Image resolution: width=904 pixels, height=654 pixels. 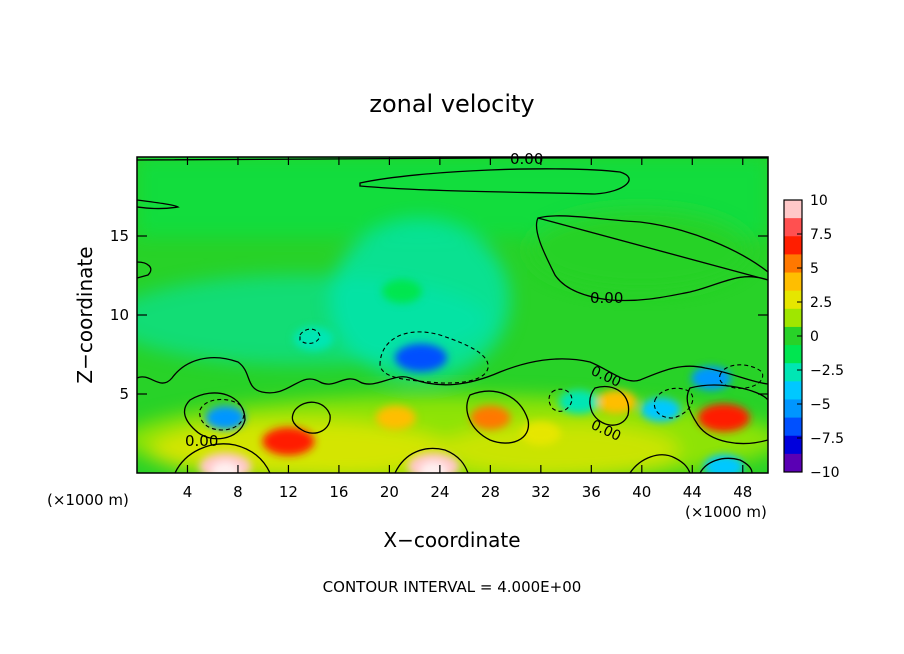 I want to click on x-tick-label: 20, so click(x=389, y=492).